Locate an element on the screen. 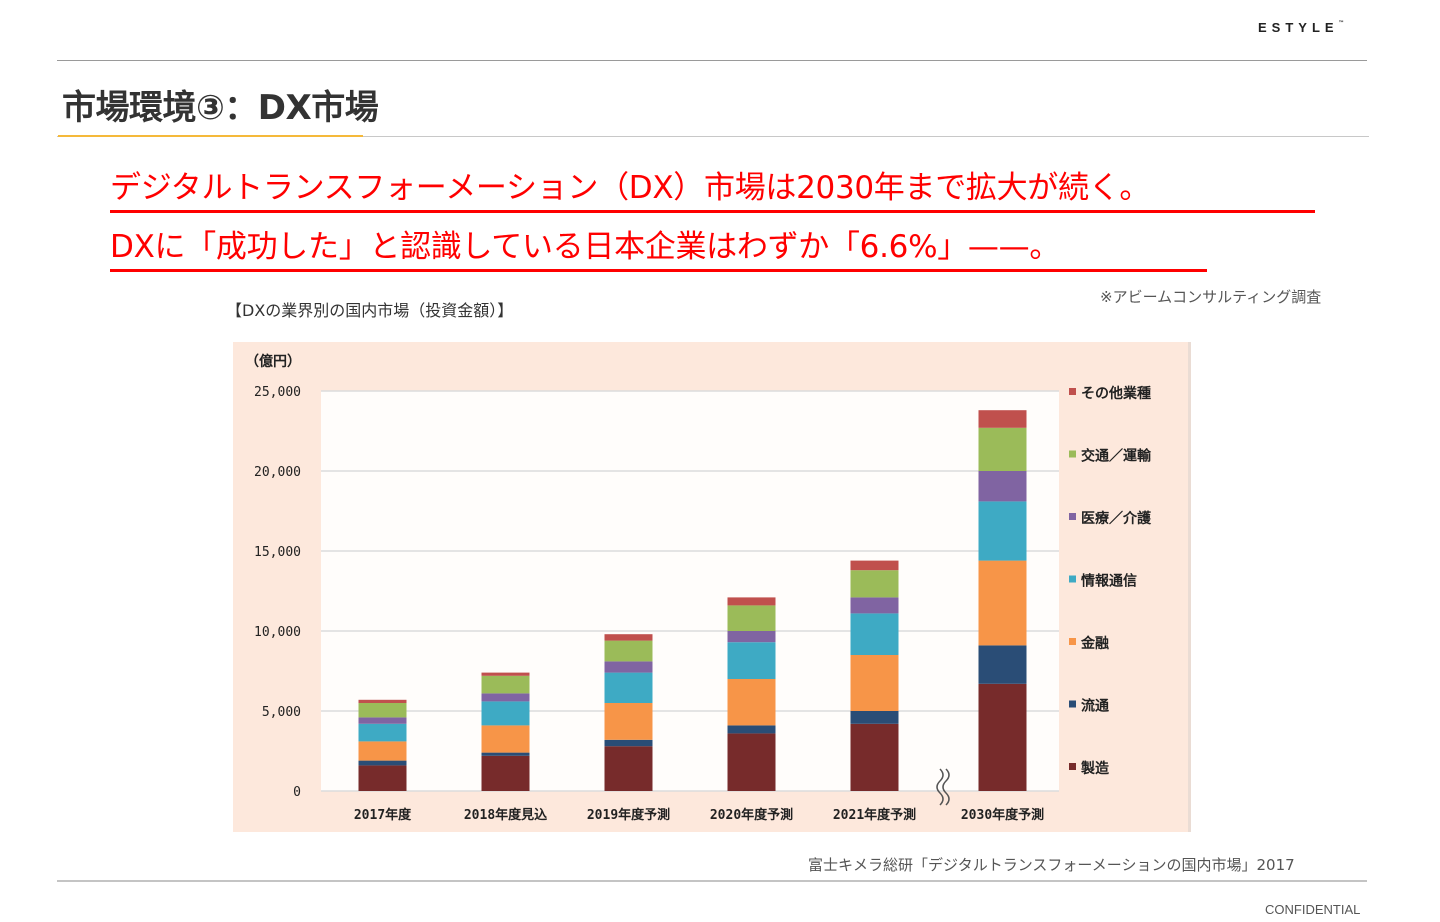 The image size is (1440, 922). confidential-label: CONFIDENTIAL is located at coordinates (1313, 909).